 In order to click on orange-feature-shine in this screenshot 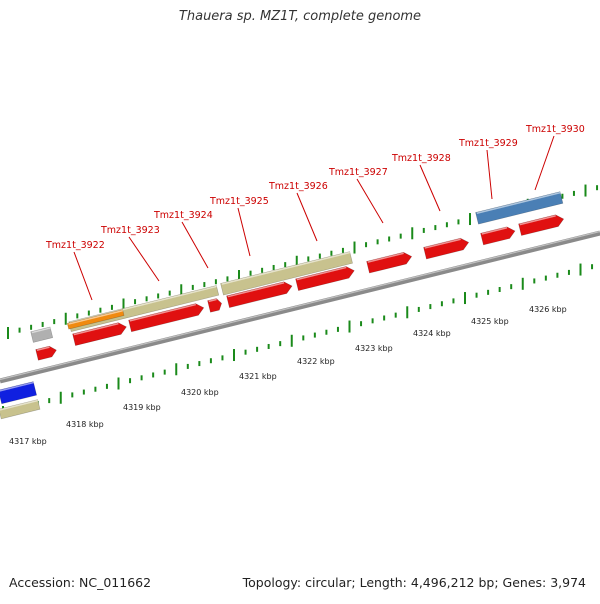, I will do `click(96, 317)`.